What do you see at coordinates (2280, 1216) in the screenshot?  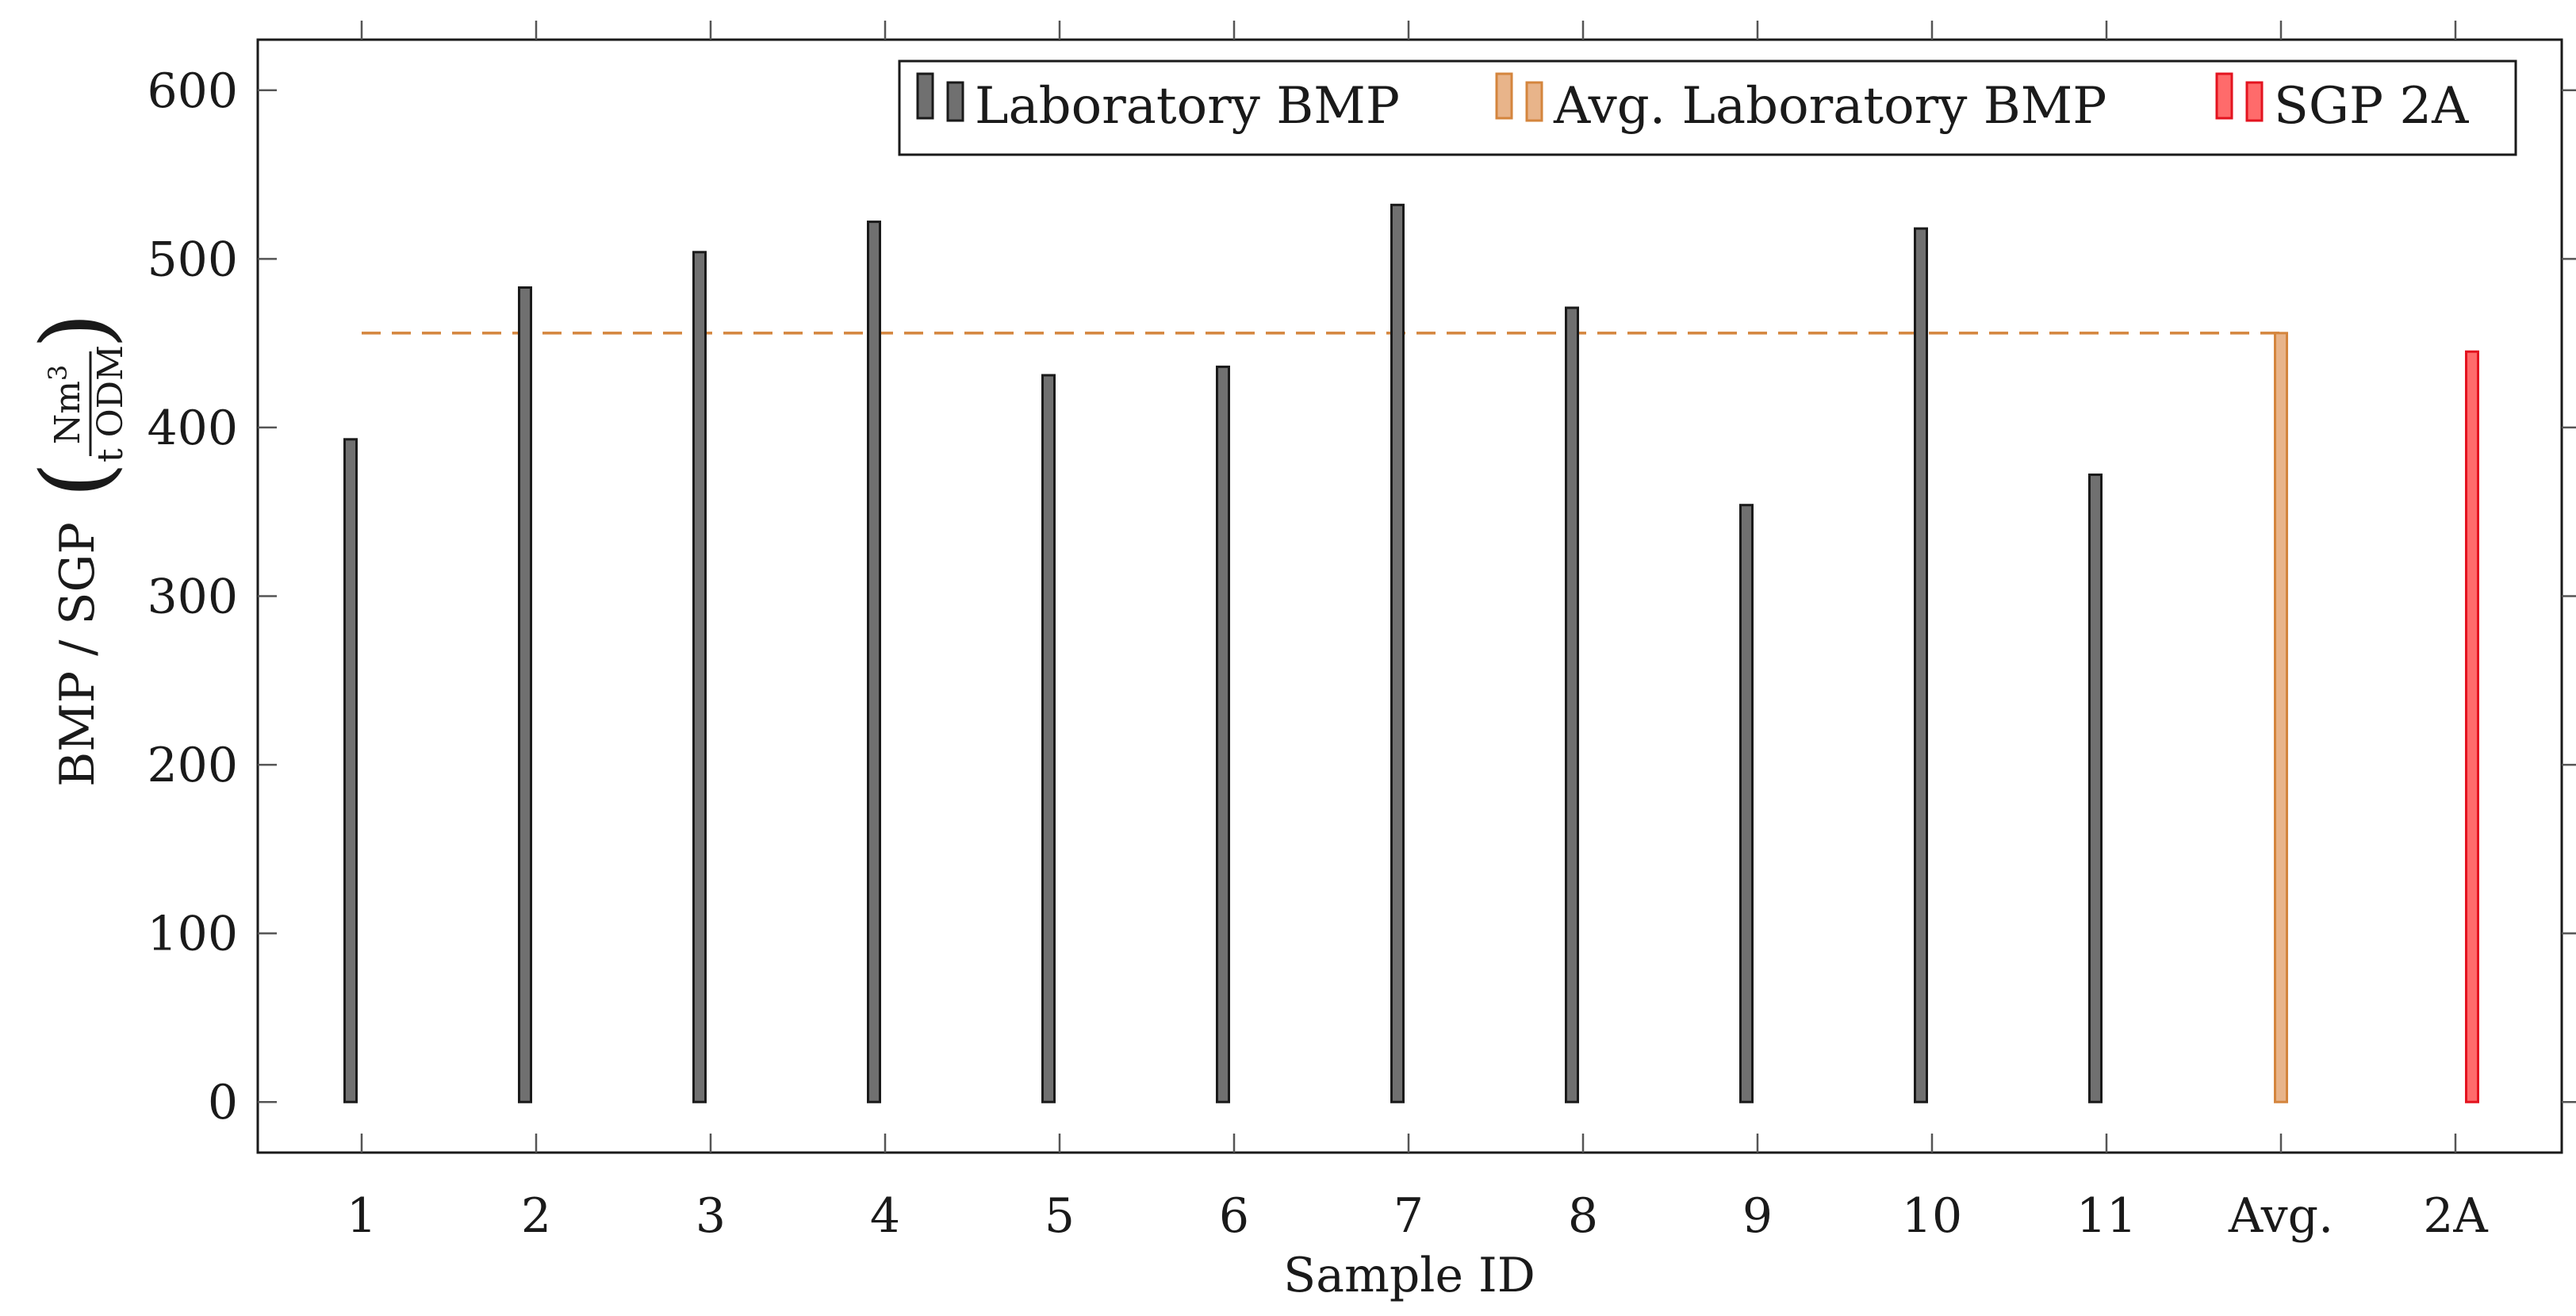 I see `x-tick-label: Avg.` at bounding box center [2280, 1216].